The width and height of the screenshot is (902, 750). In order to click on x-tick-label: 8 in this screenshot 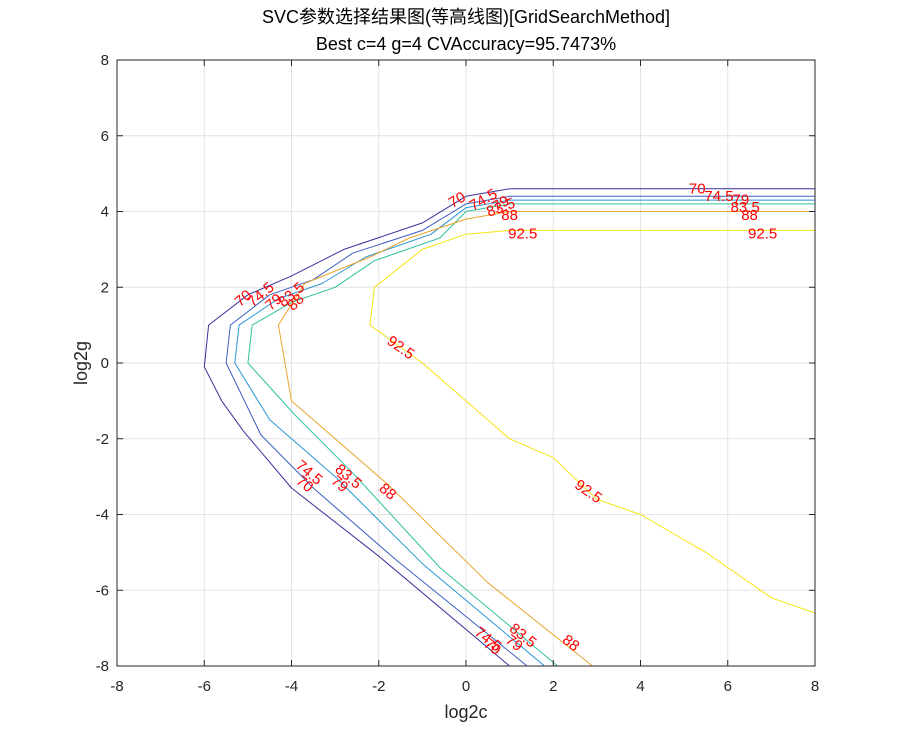, I will do `click(815, 686)`.